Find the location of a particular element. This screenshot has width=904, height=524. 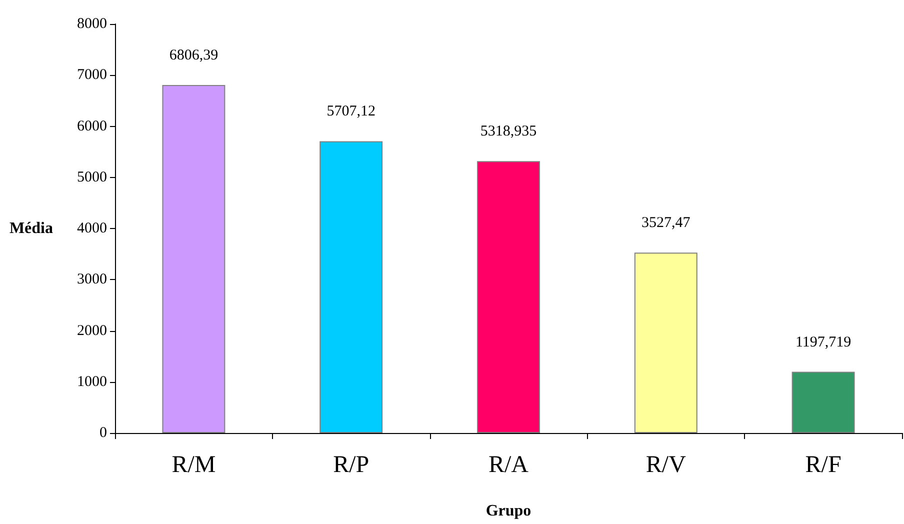

x-tick-label: R/F is located at coordinates (823, 465).